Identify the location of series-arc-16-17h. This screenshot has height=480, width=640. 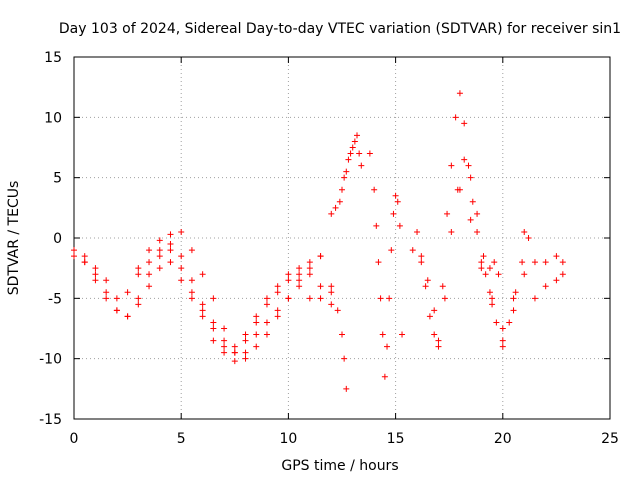
(455, 220).